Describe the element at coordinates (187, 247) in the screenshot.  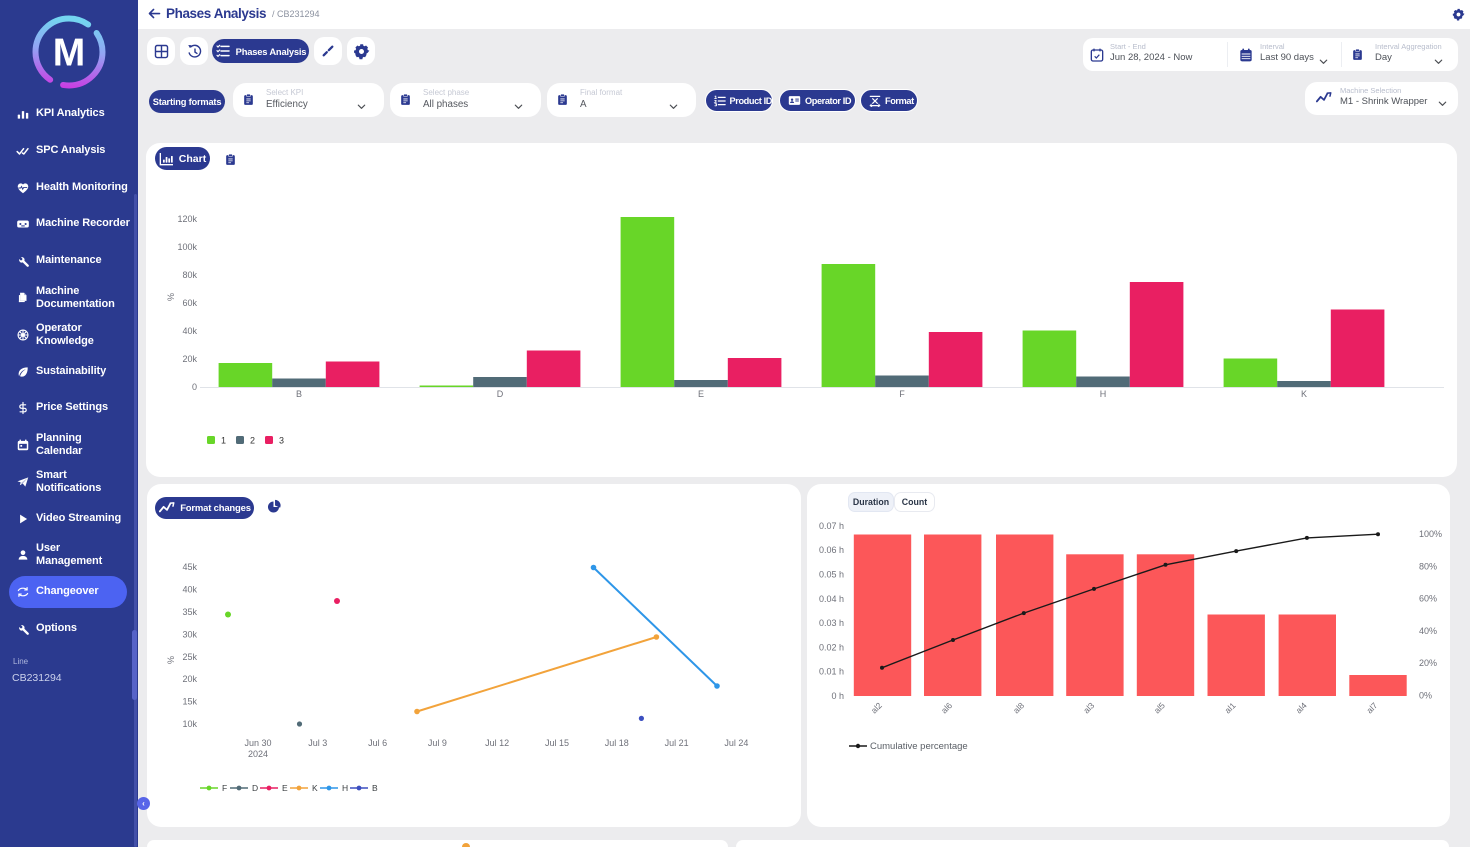
I see `svg-text: 100k` at that location.